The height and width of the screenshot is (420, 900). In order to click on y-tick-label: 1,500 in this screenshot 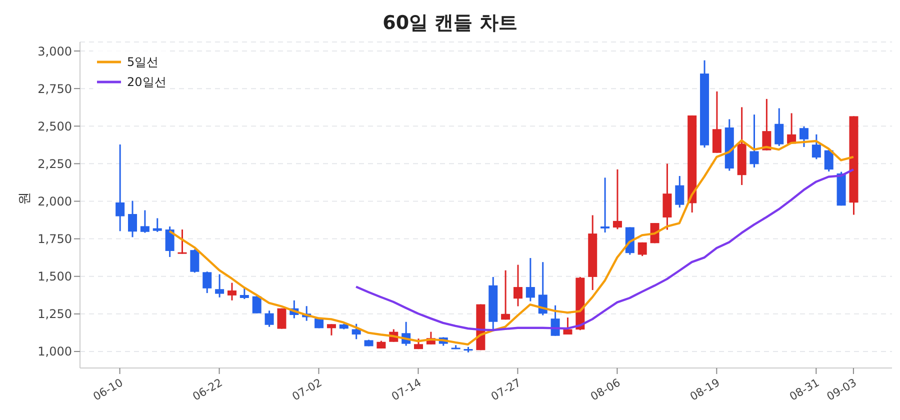, I will do `click(55, 277)`.